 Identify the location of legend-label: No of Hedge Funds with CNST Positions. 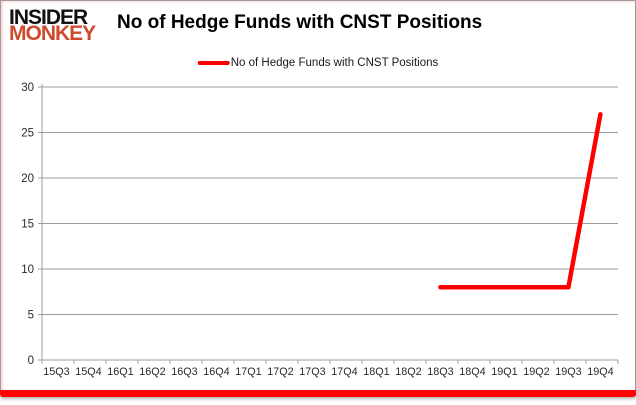
(334, 63).